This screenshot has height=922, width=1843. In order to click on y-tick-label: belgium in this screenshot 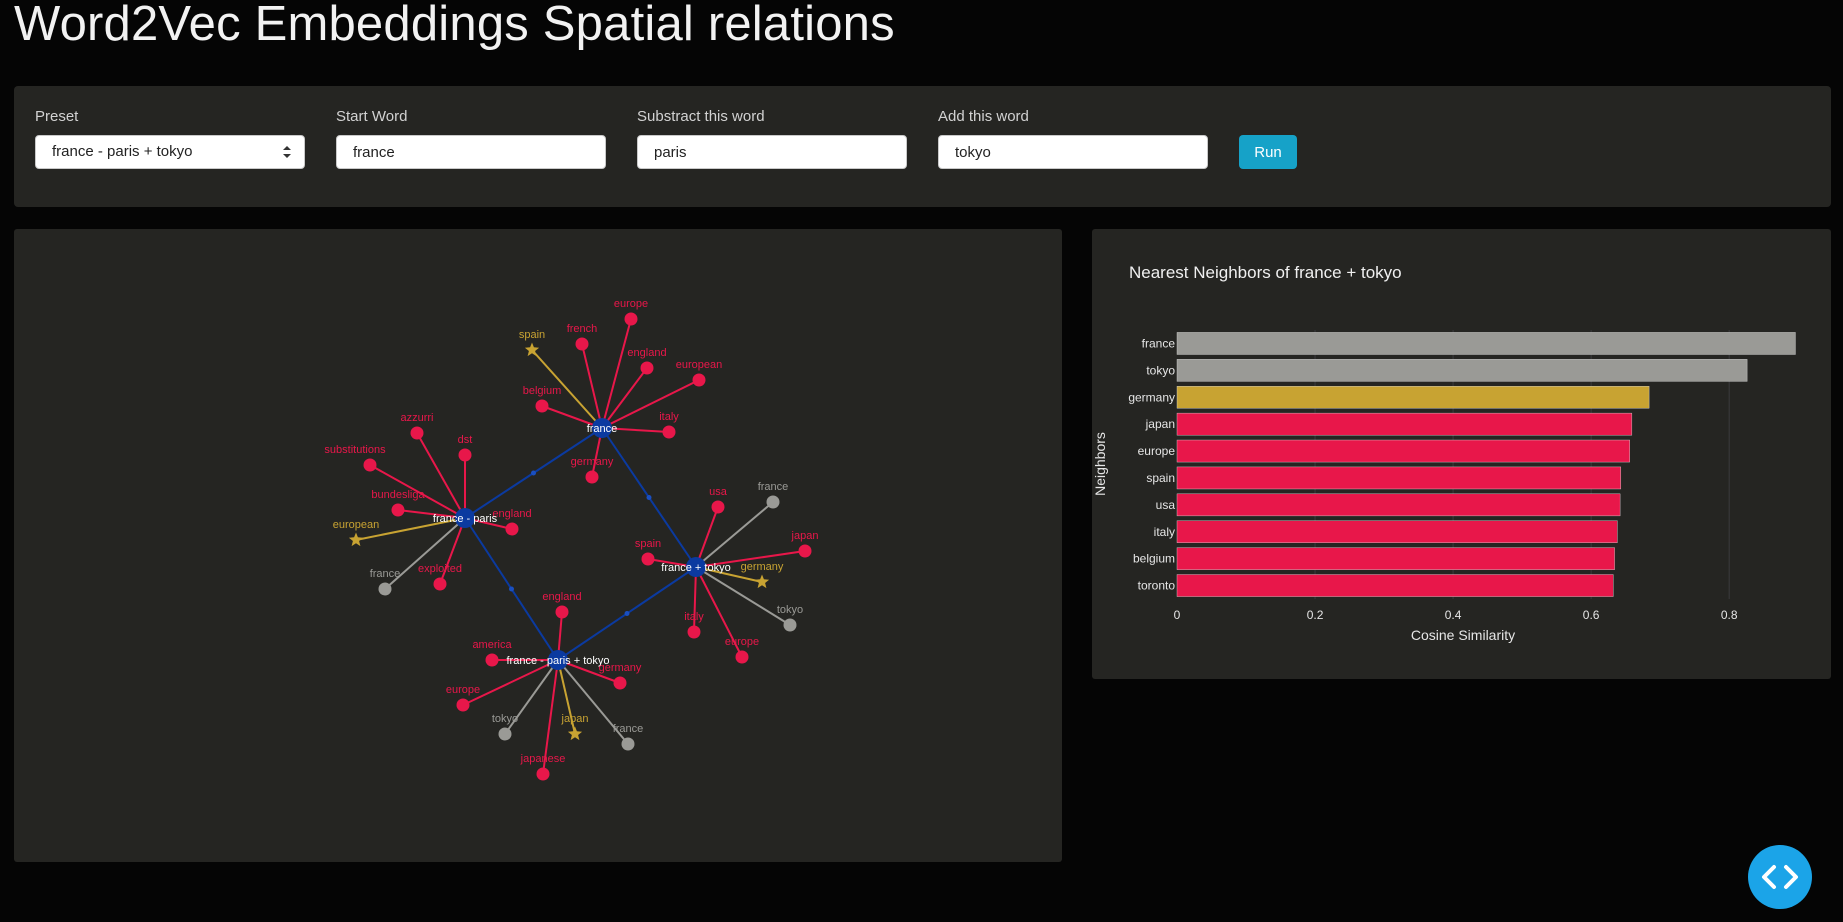, I will do `click(1154, 559)`.